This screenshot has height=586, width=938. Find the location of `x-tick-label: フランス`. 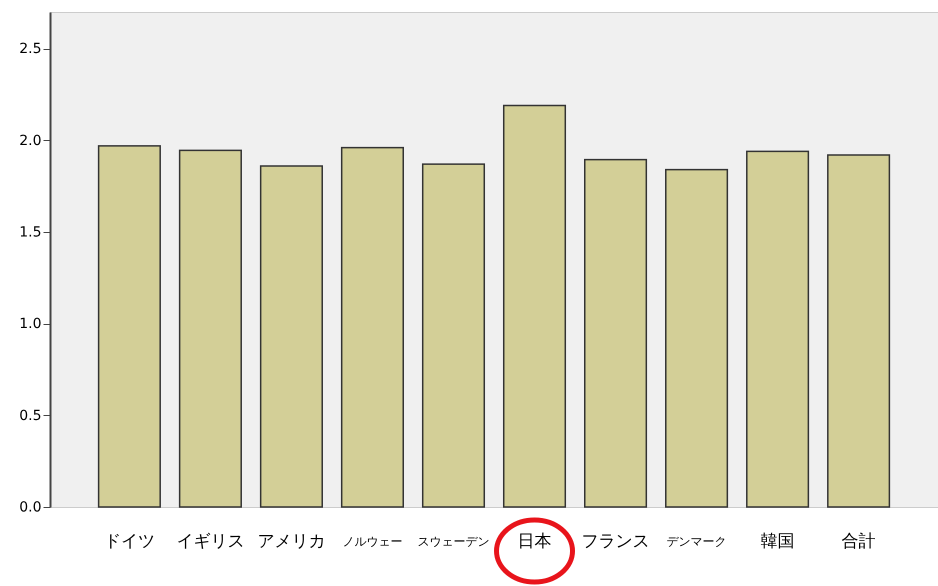

x-tick-label: フランス is located at coordinates (616, 542).